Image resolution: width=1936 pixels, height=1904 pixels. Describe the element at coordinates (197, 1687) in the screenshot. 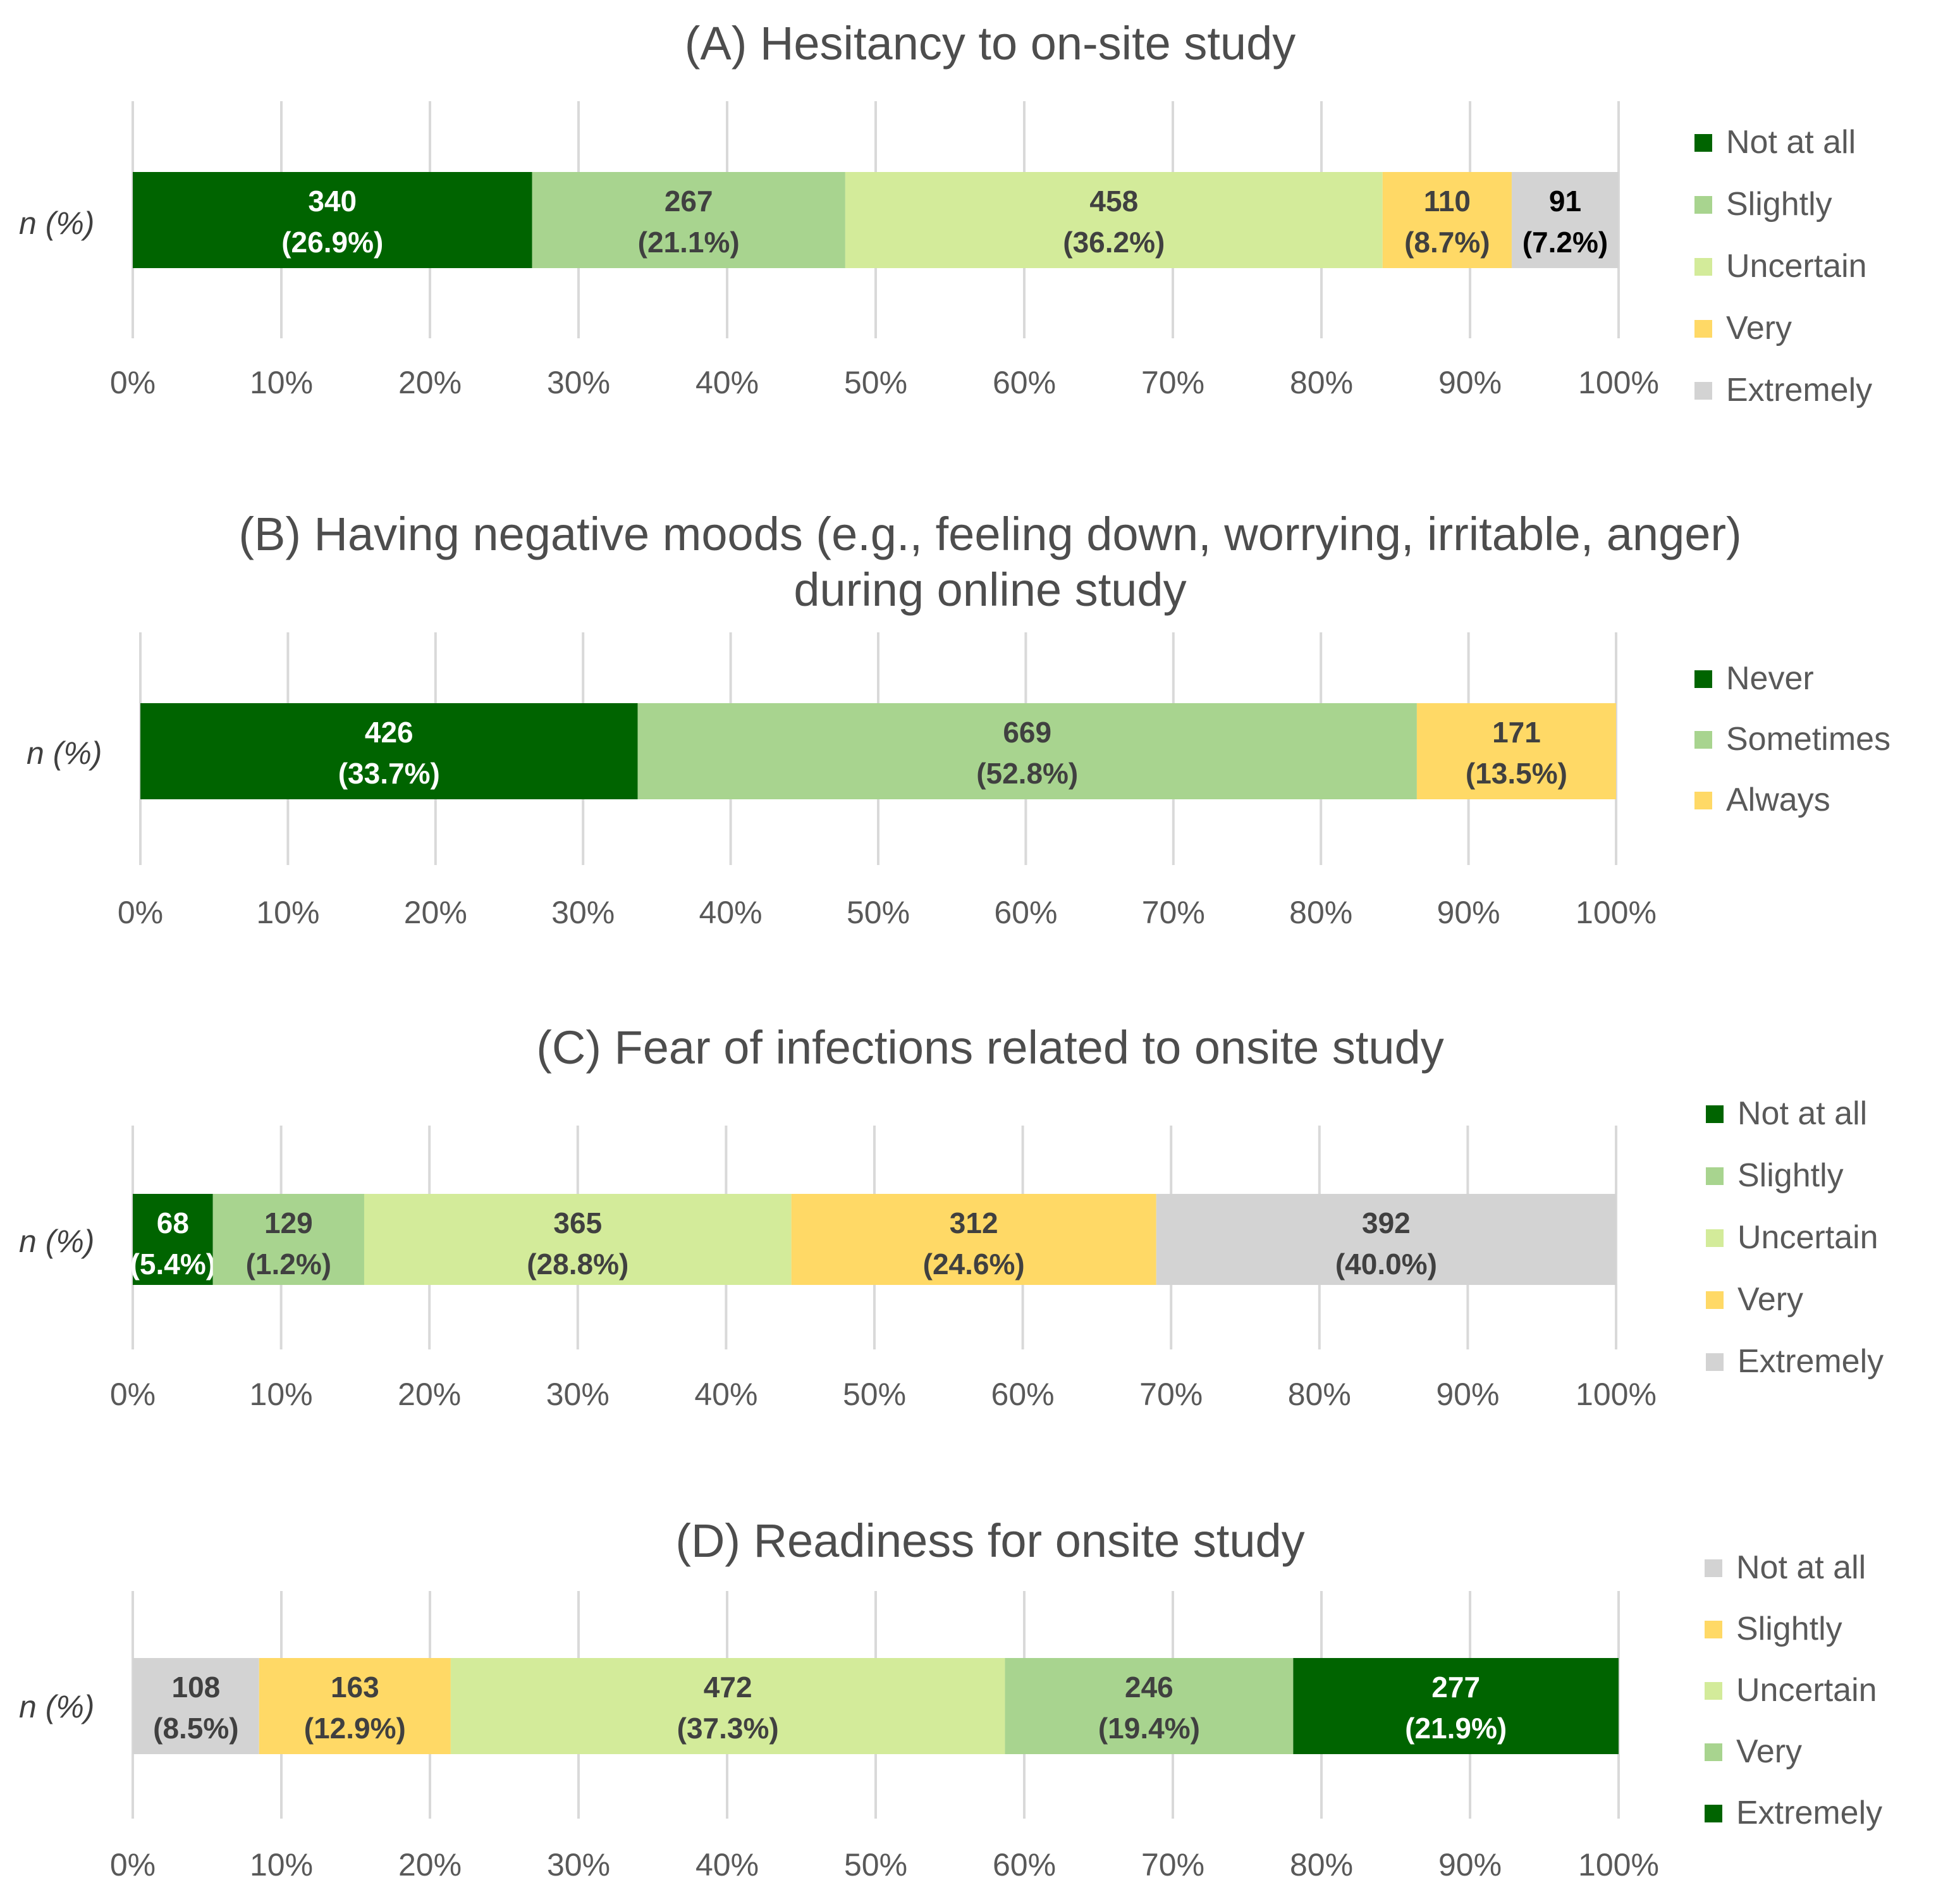

I see `data-label-count: 108` at that location.